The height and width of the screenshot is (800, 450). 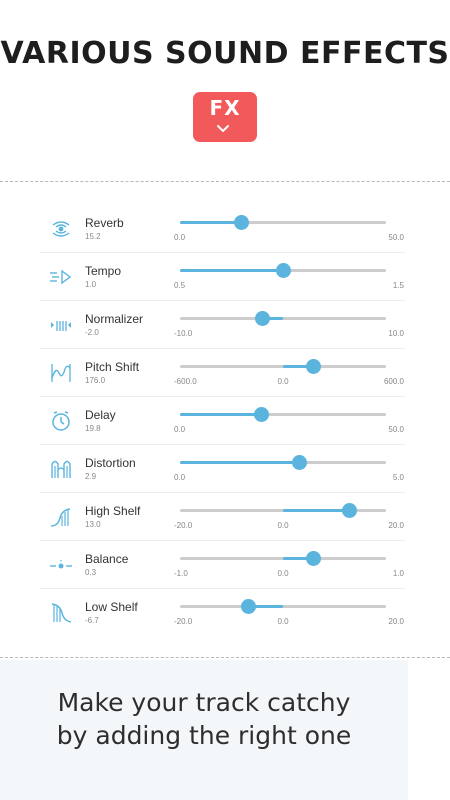 I want to click on high-shelf-slider, so click(x=283, y=510).